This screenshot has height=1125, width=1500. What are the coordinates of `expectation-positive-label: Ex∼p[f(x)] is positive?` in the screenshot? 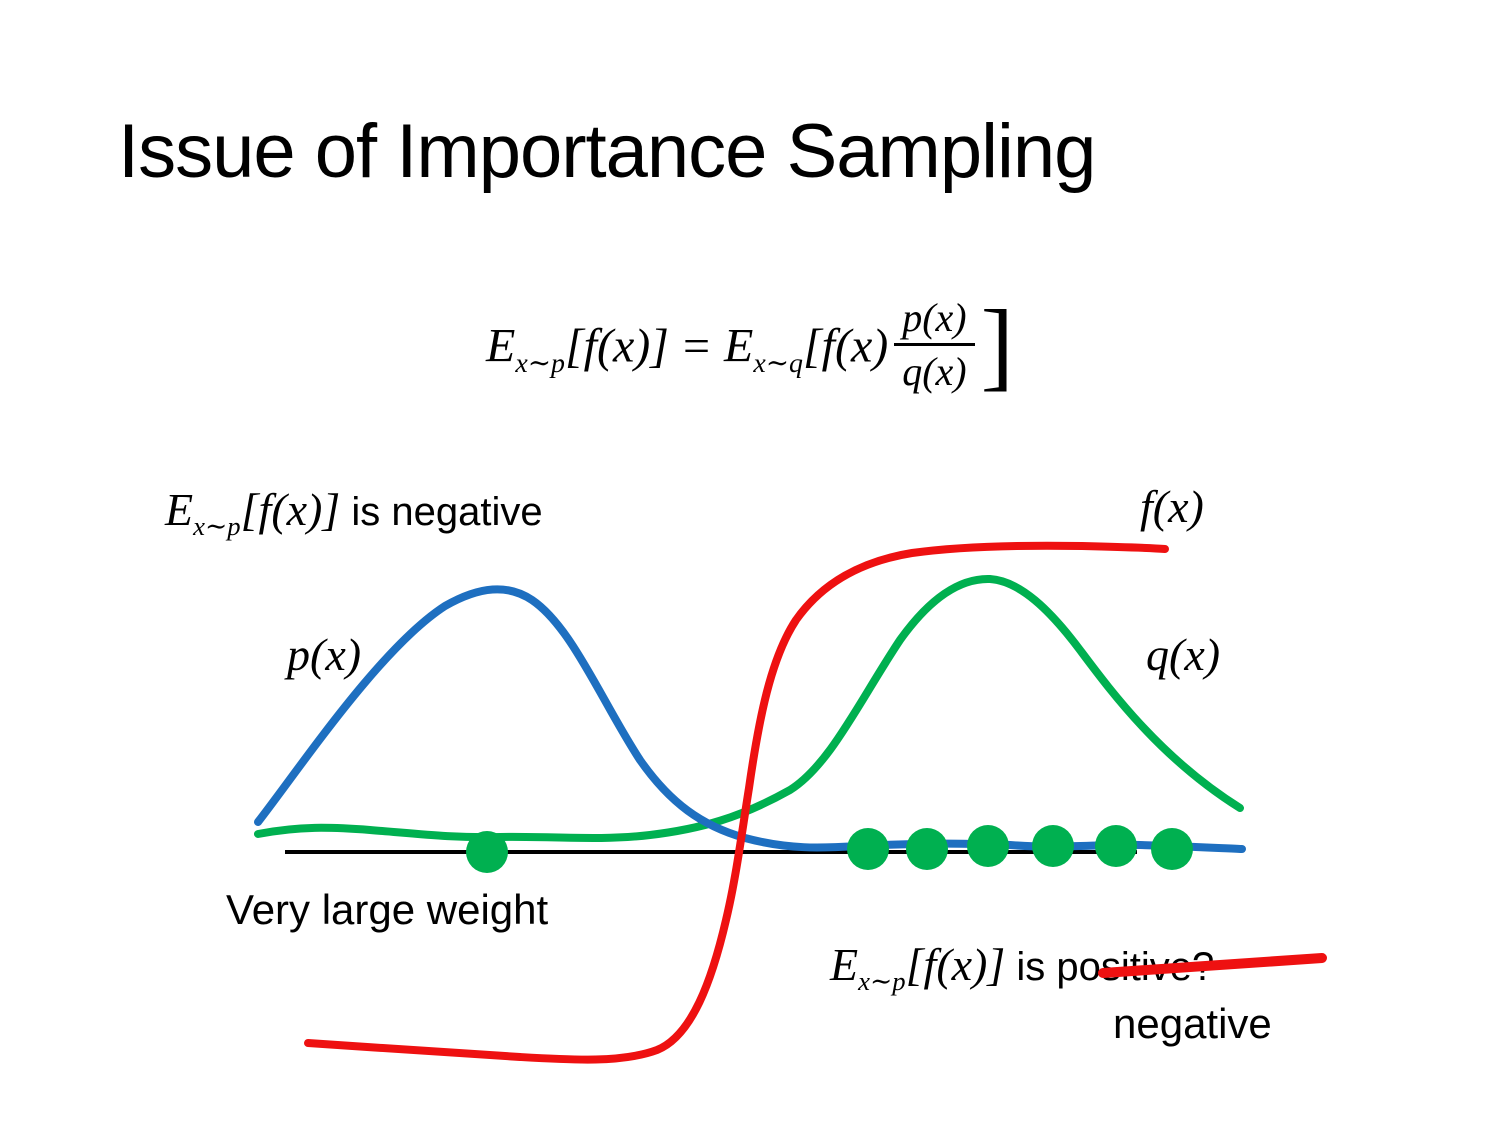 It's located at (1022, 967).